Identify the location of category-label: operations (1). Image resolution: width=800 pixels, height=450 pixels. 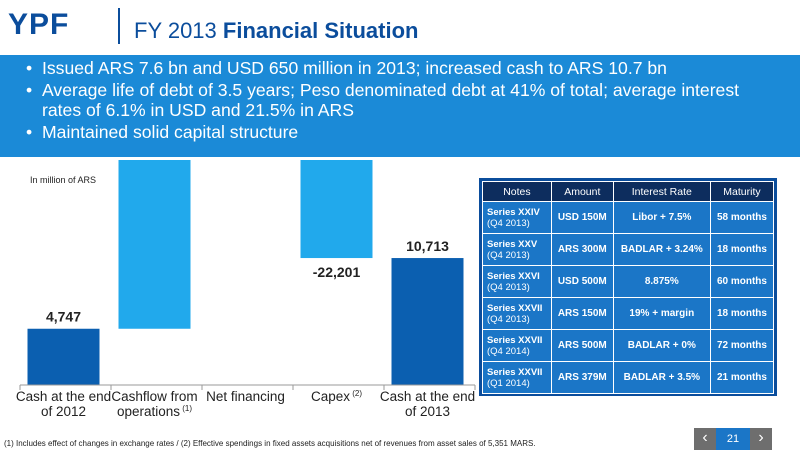
(154, 411).